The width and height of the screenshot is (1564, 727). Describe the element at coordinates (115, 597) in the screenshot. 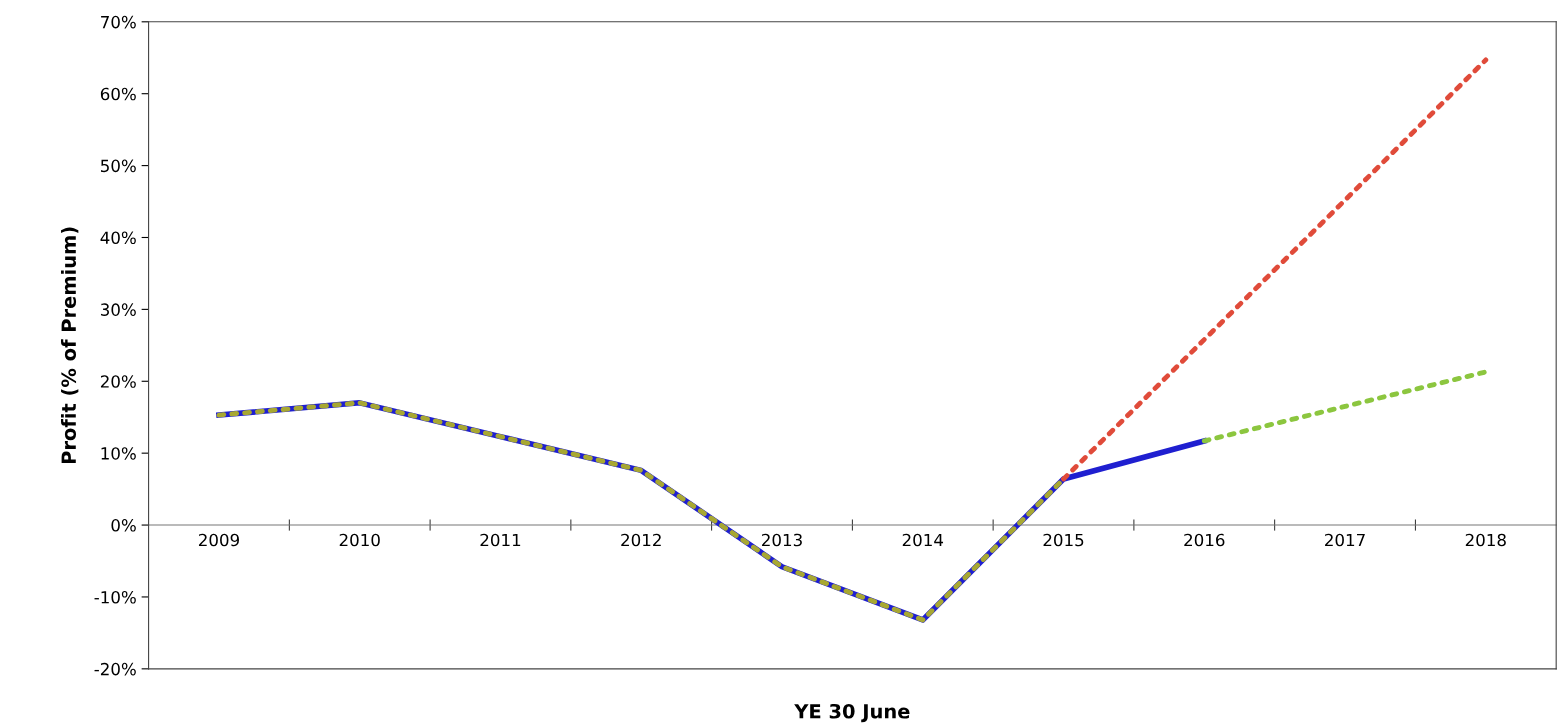

I see `y-tick-label: -10%` at that location.